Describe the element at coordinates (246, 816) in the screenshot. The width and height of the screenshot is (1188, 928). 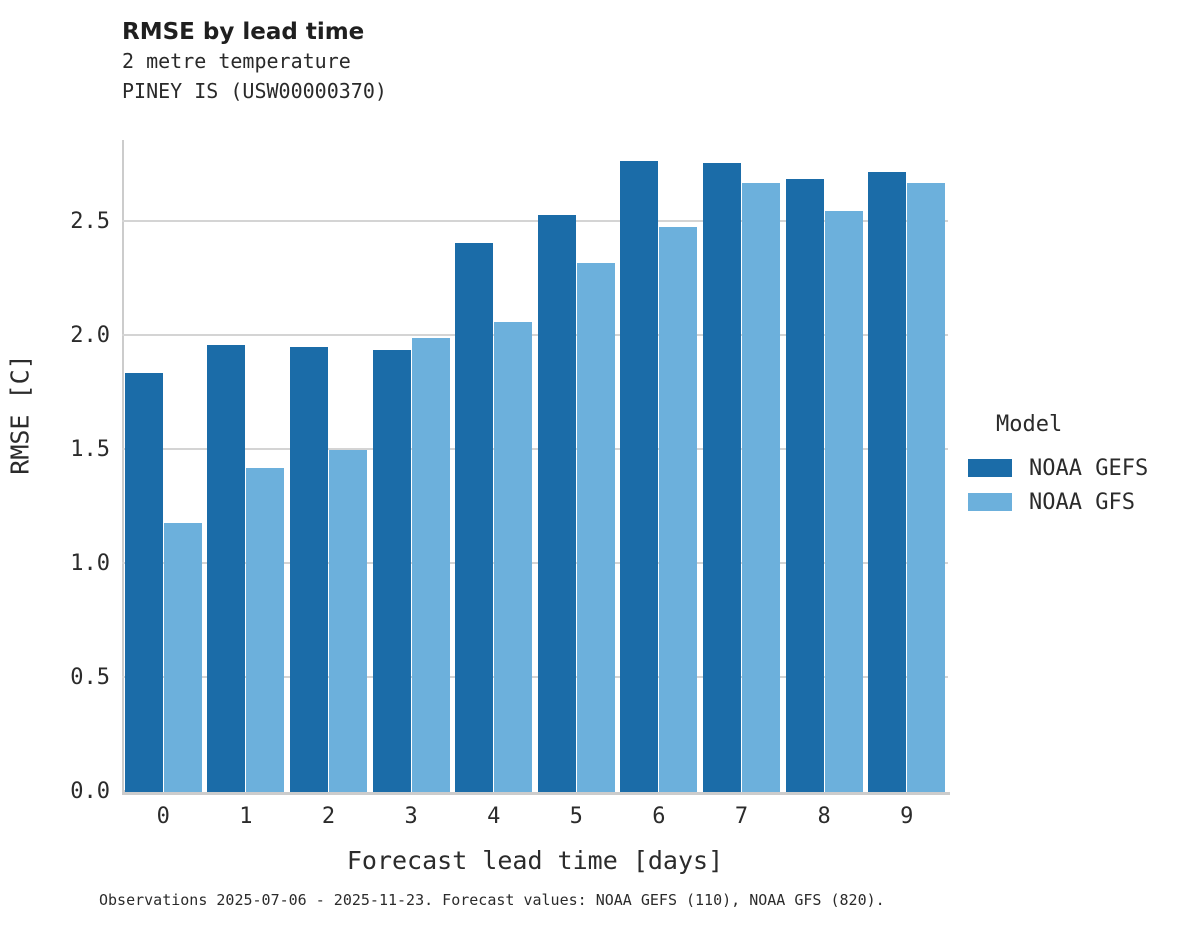
I see `x-tick-label: 1` at that location.